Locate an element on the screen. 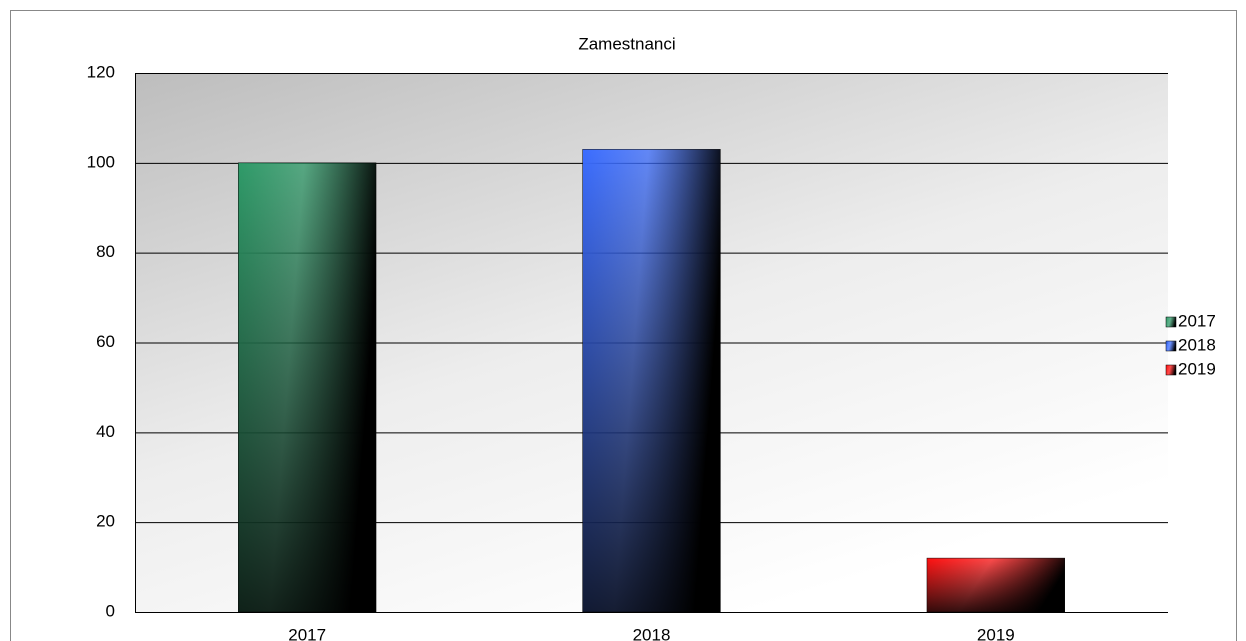 The width and height of the screenshot is (1246, 641). y-tick-label: 120 is located at coordinates (101, 71).